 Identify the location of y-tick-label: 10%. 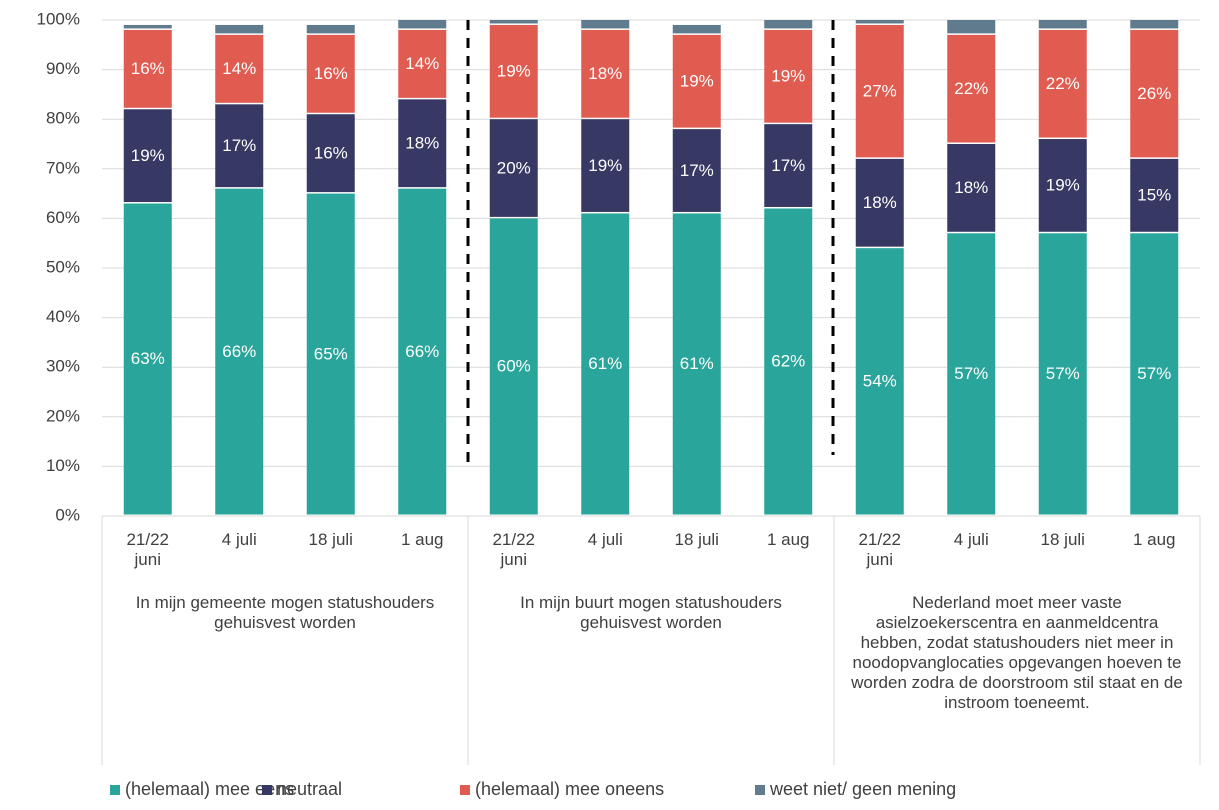
(63, 465).